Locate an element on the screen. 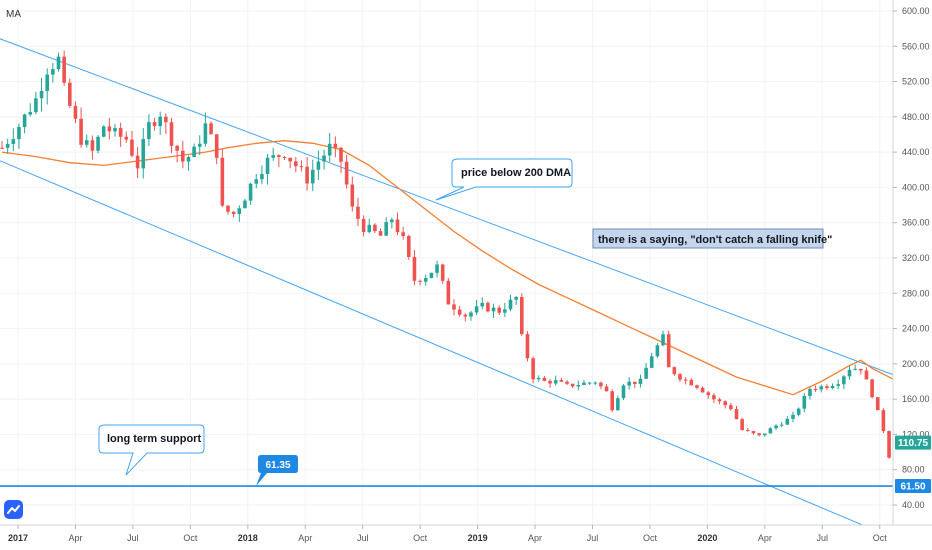 The width and height of the screenshot is (932, 550). x-axis-background is located at coordinates (466, 537).